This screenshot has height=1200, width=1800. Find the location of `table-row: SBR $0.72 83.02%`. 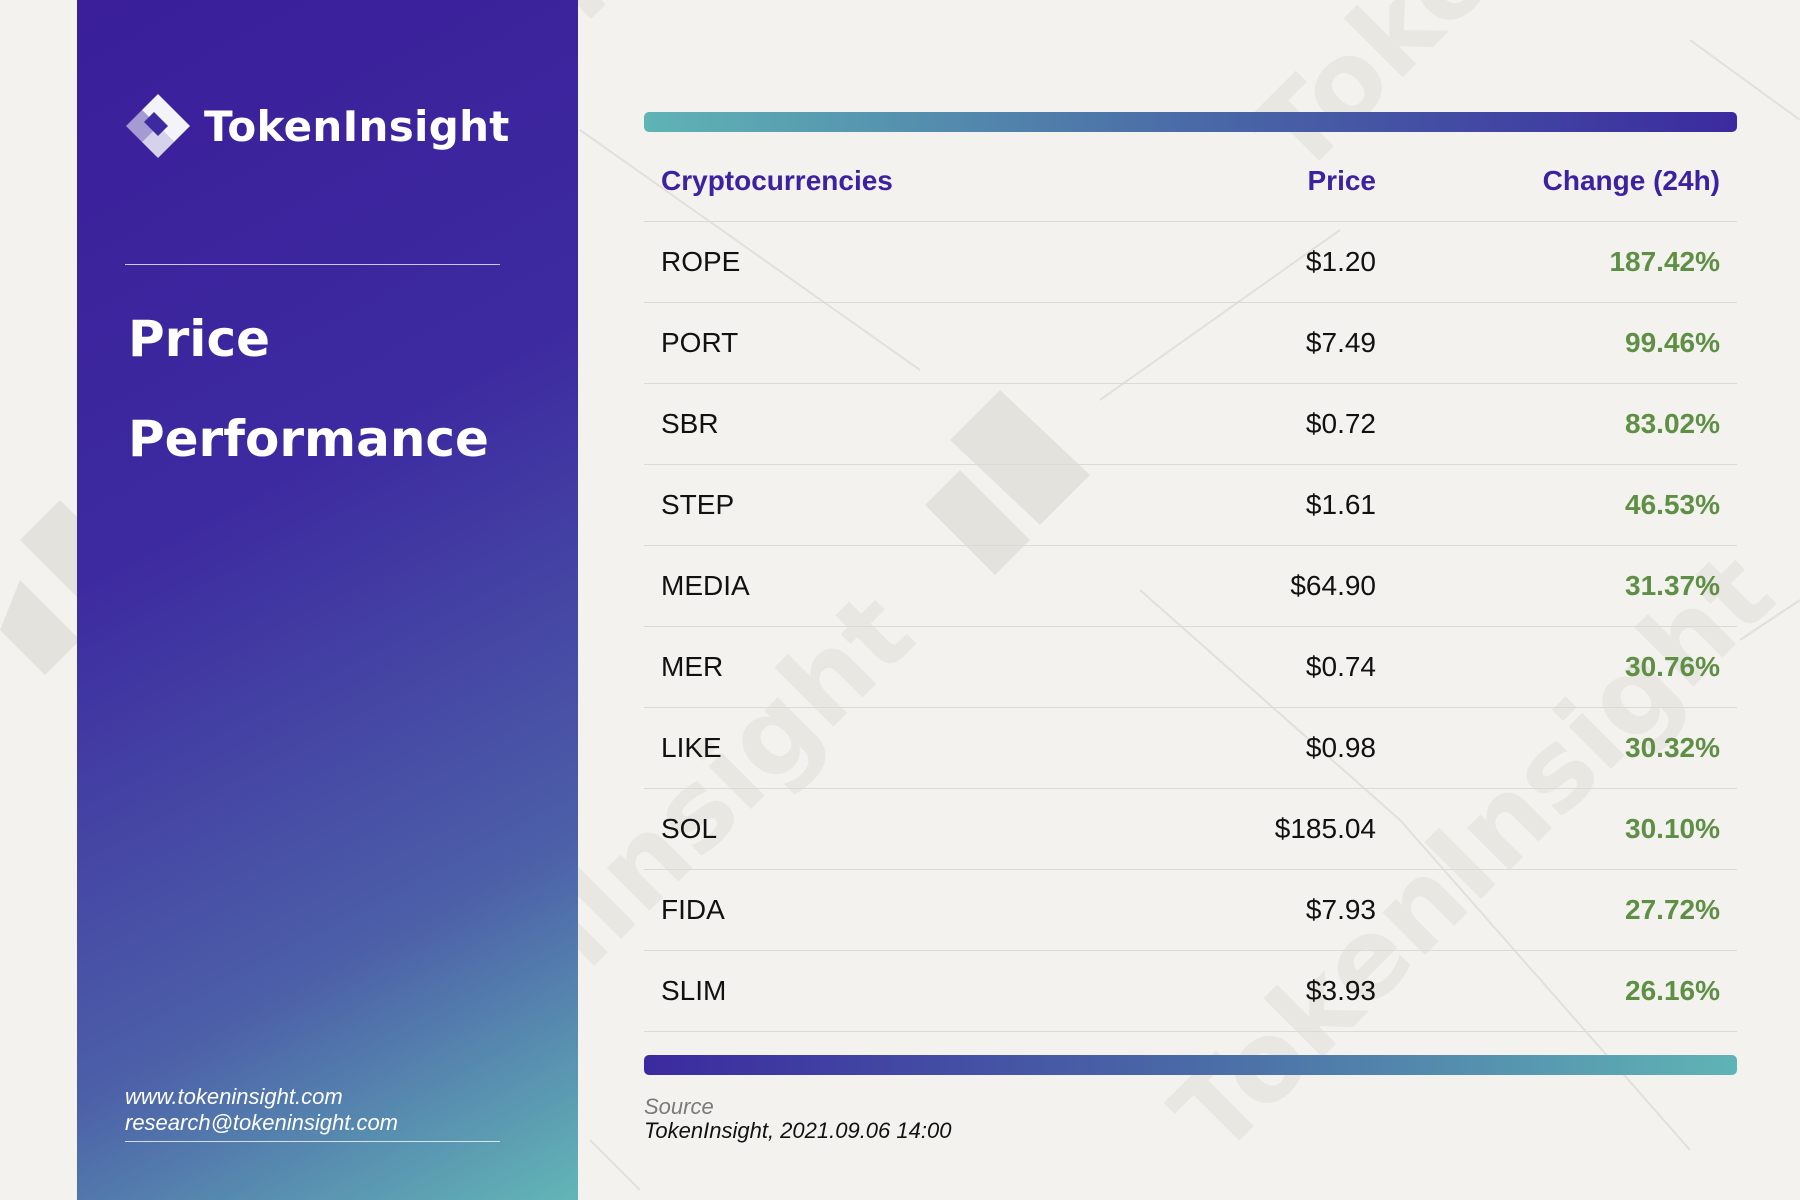

table-row: SBR $0.72 83.02% is located at coordinates (1190, 424).